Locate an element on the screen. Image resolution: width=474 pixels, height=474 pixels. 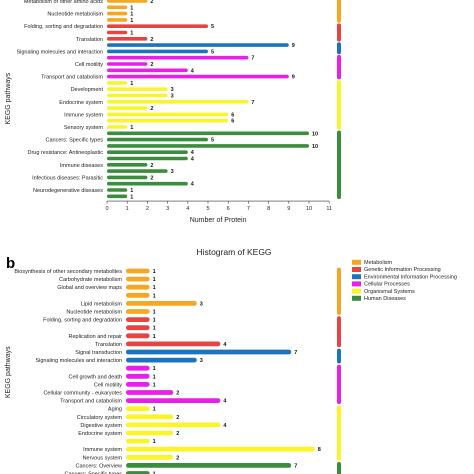
pathway-label: Signaling molecules and interaction is located at coordinates (59, 52).